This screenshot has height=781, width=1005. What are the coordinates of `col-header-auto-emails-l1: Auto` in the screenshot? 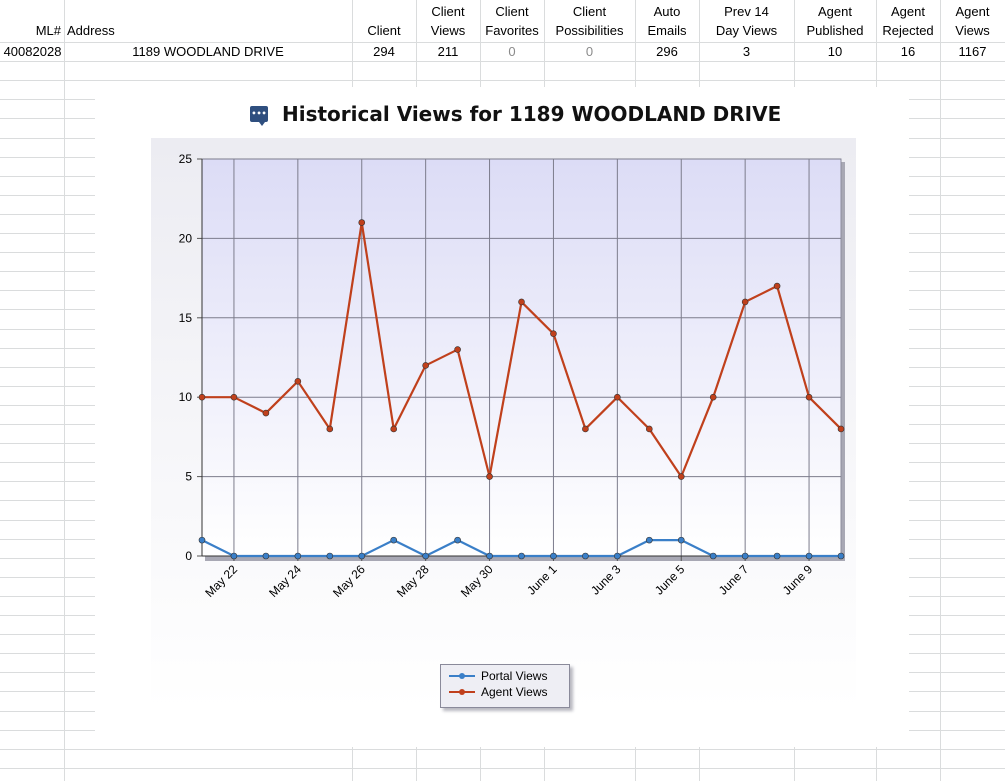 It's located at (667, 11).